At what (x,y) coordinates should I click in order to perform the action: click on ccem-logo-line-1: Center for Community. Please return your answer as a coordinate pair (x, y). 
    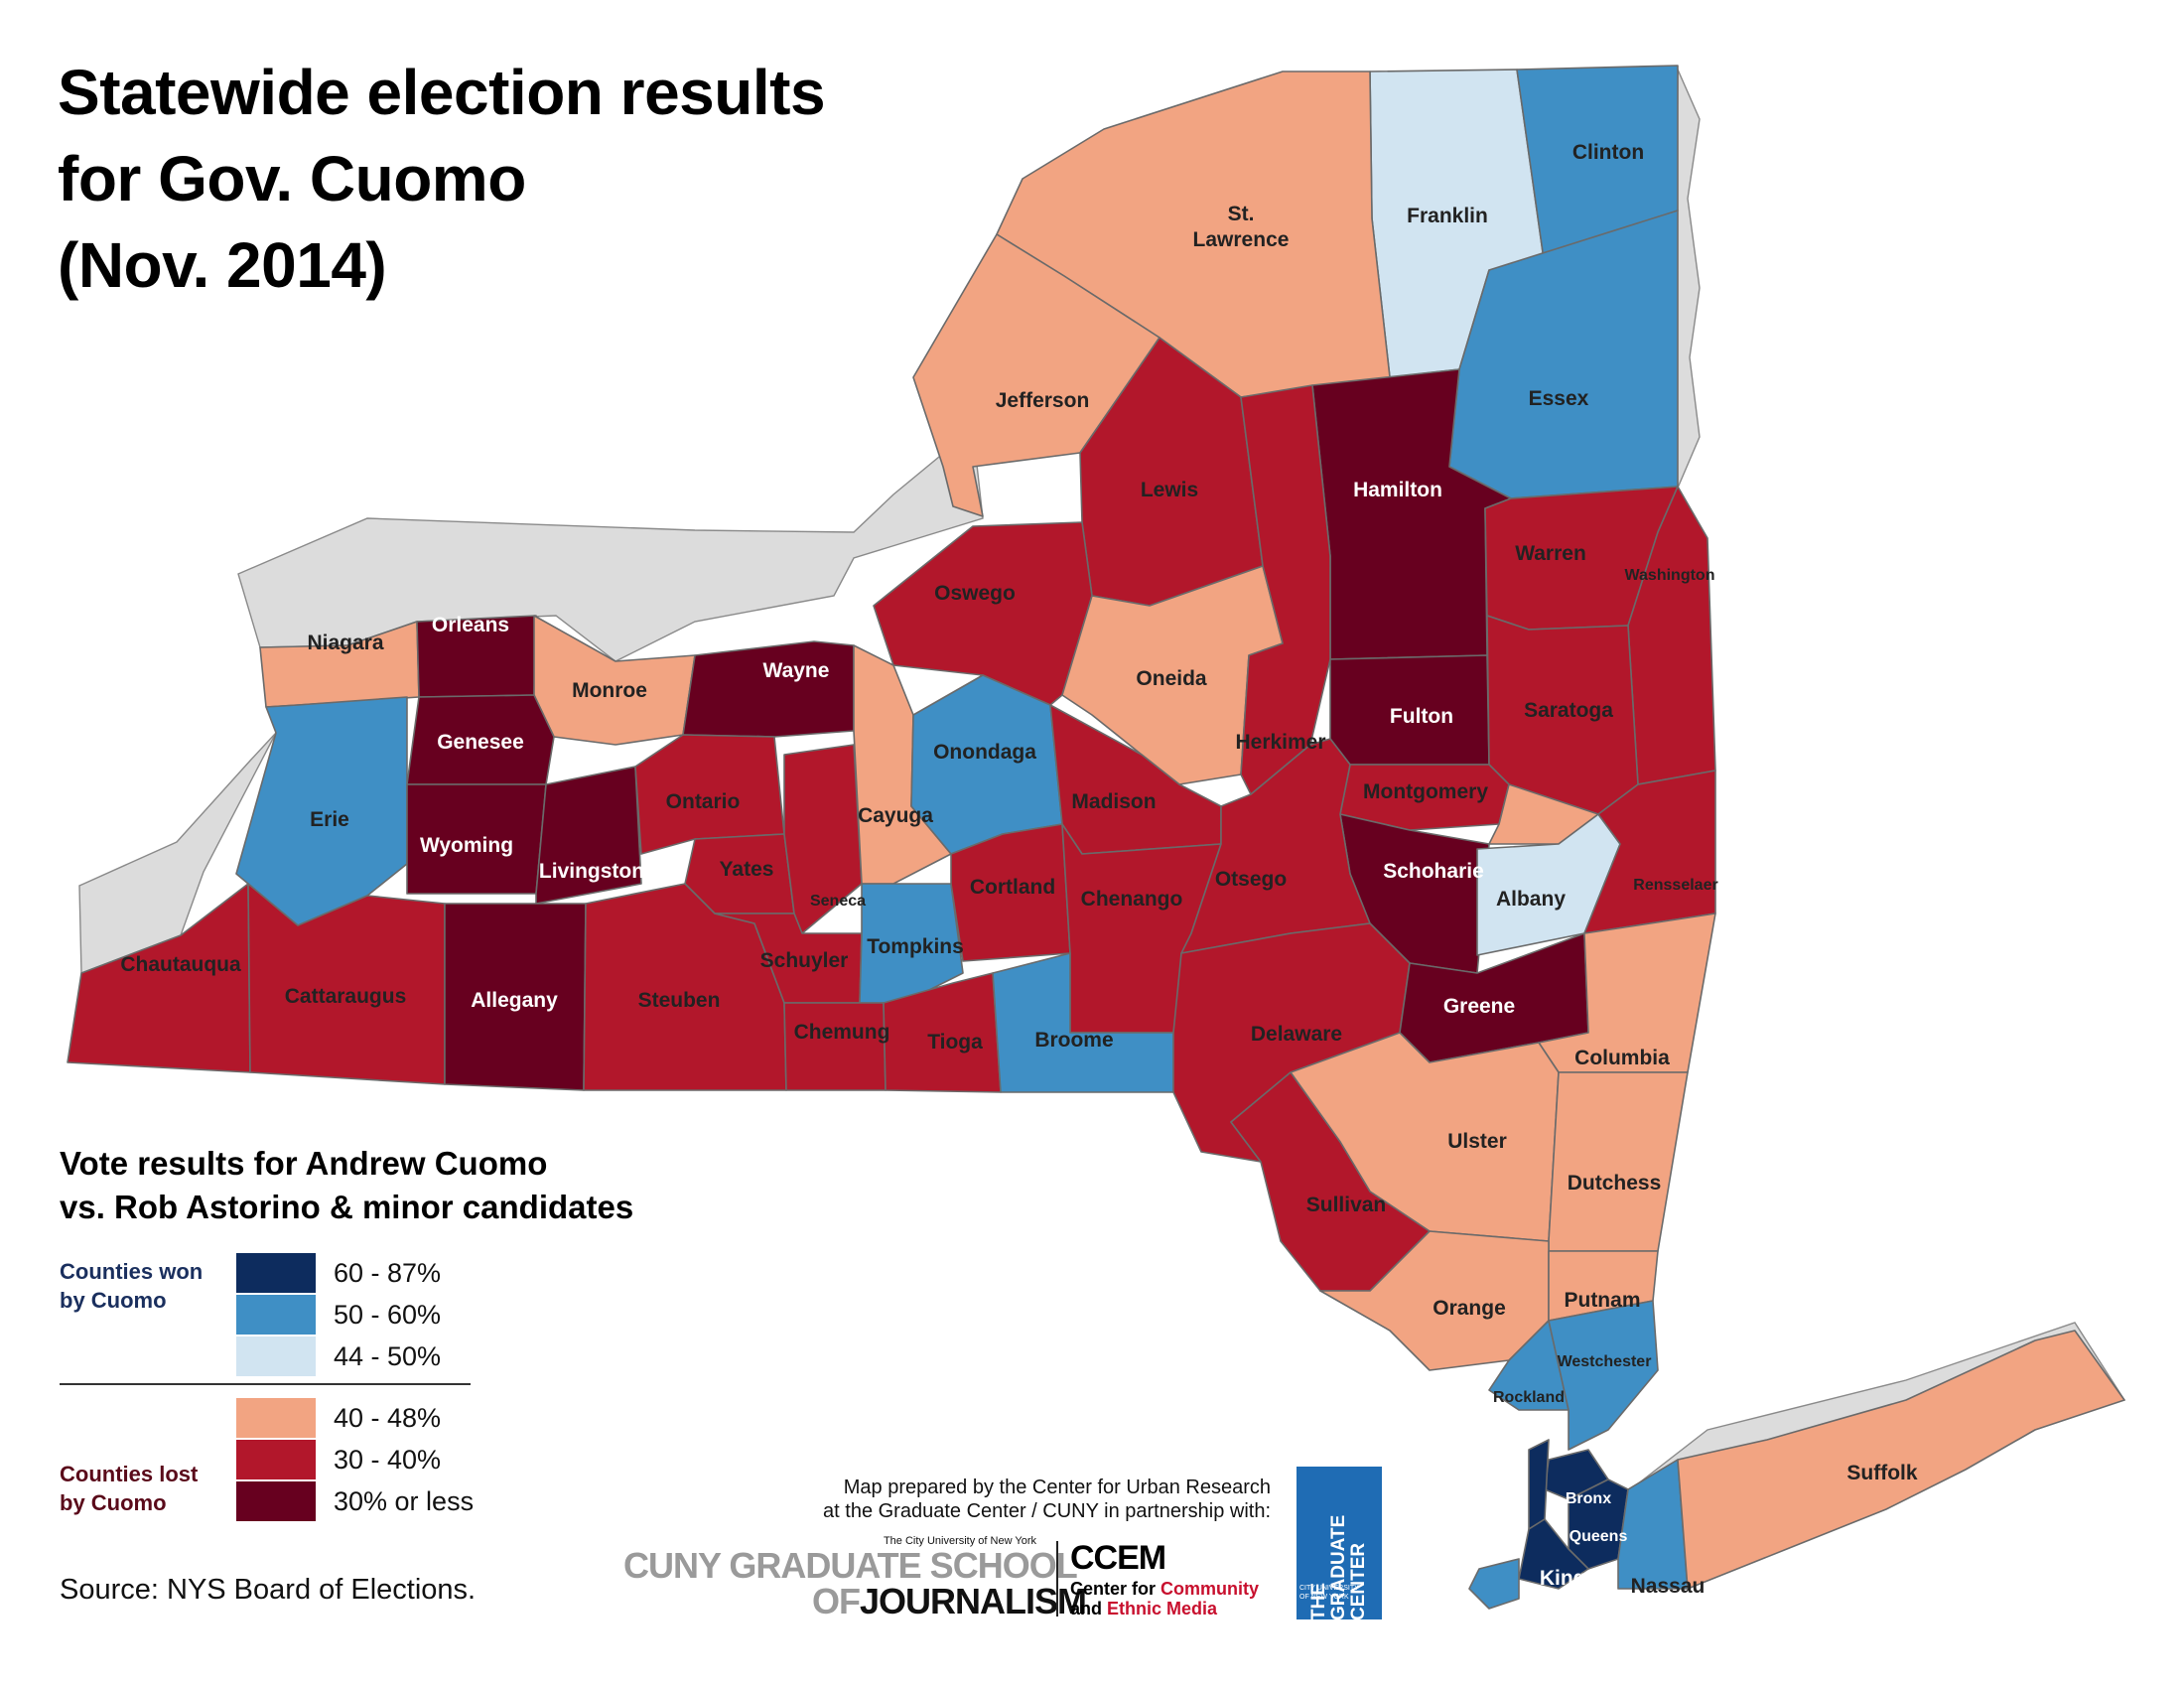
    Looking at the image, I should click on (1164, 1589).